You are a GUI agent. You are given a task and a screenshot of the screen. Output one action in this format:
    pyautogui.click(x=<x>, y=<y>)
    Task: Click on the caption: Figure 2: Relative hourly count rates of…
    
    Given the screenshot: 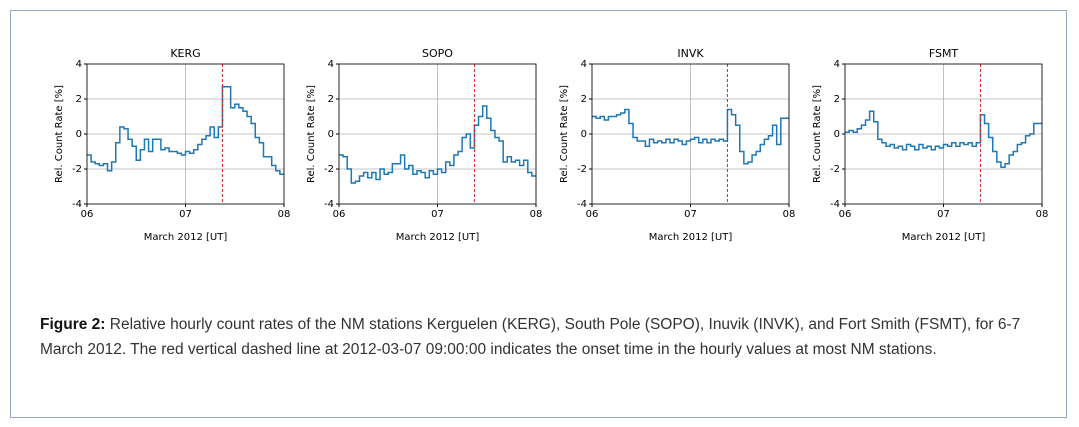 What is the action you would take?
    pyautogui.click(x=545, y=337)
    